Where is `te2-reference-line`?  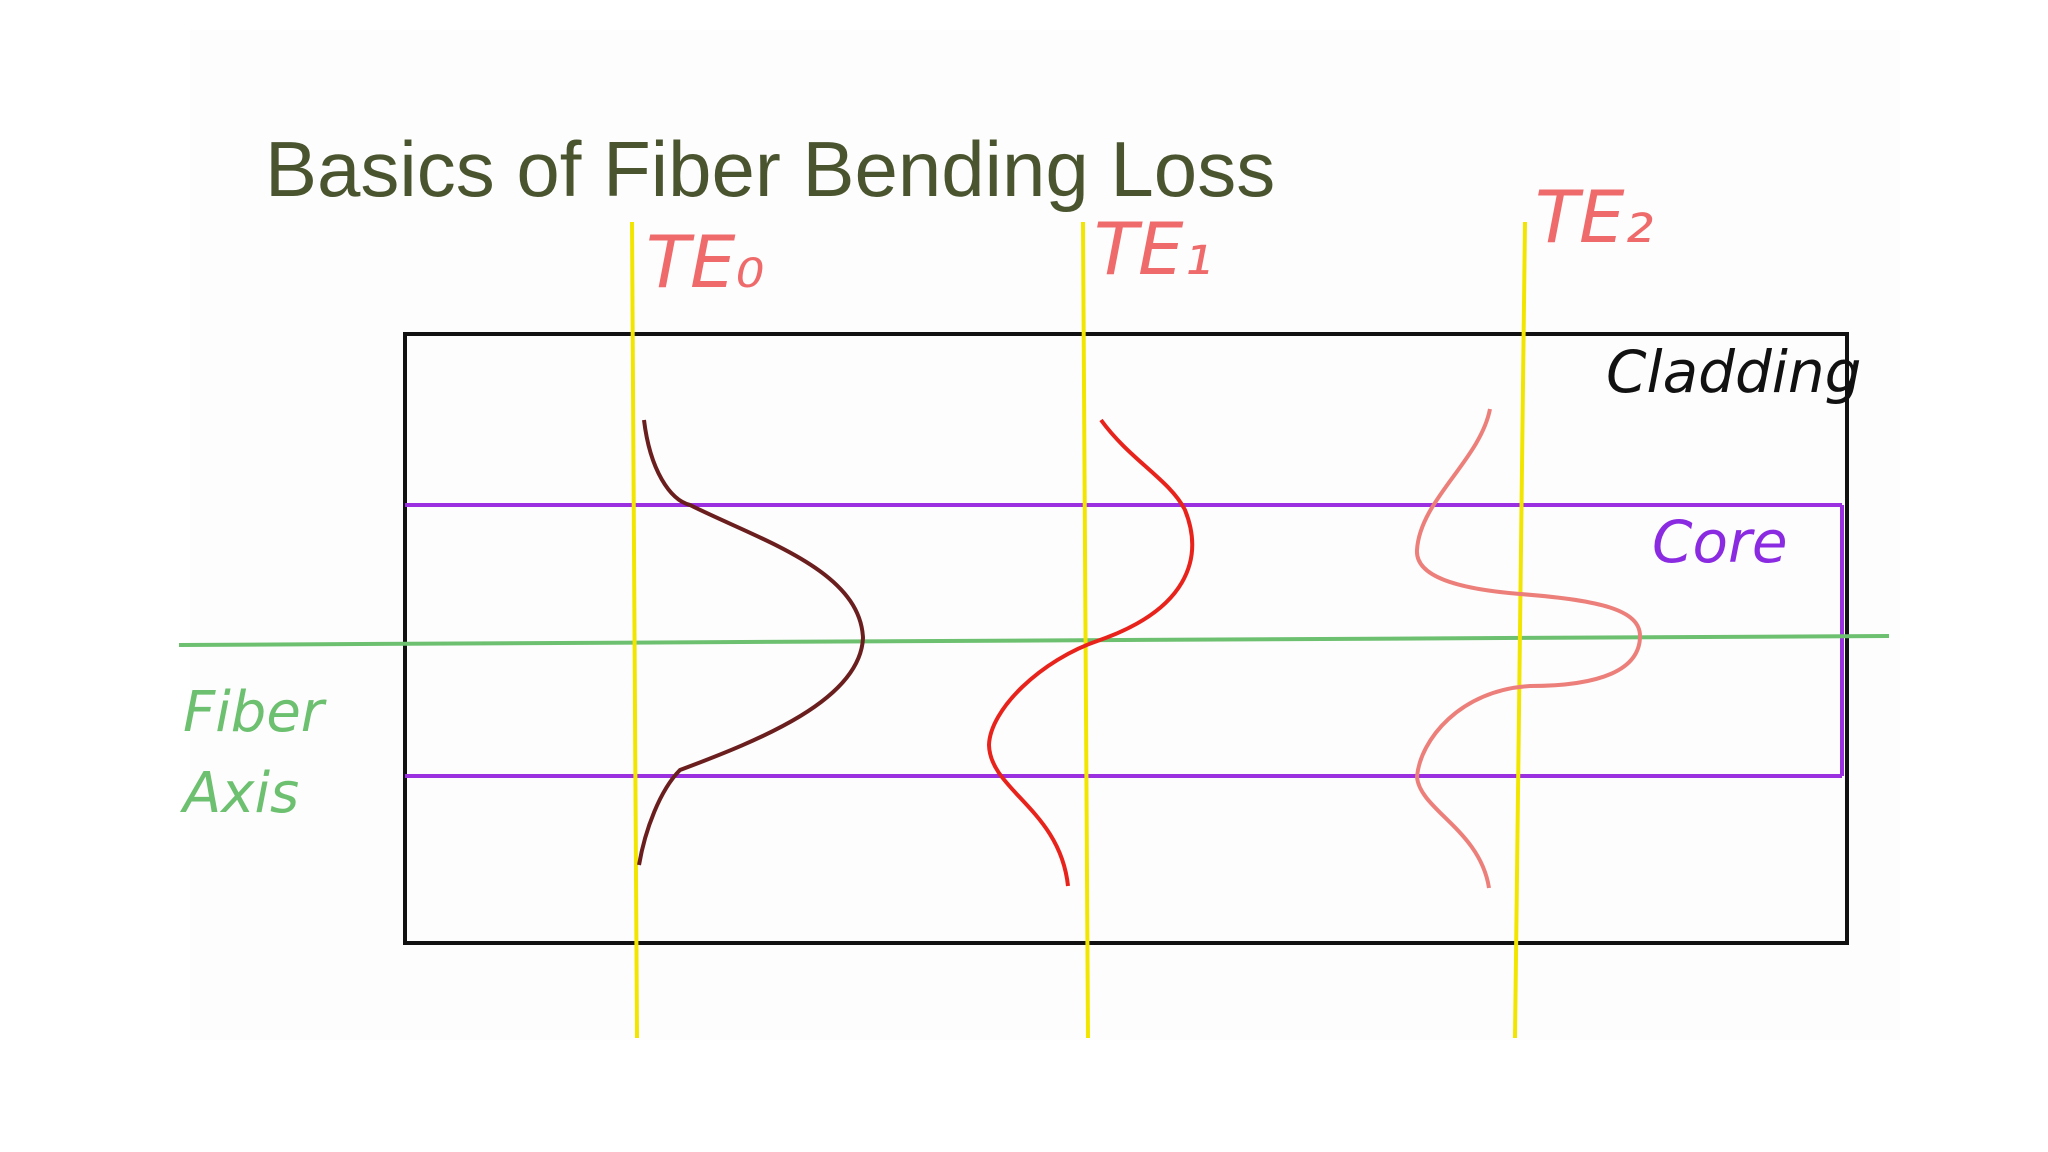
te2-reference-line is located at coordinates (1520, 630).